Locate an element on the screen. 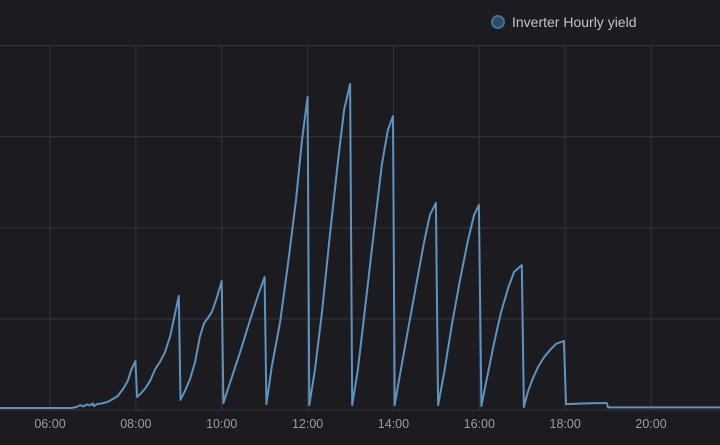  x-axis-tick-label: 18:00 is located at coordinates (565, 424).